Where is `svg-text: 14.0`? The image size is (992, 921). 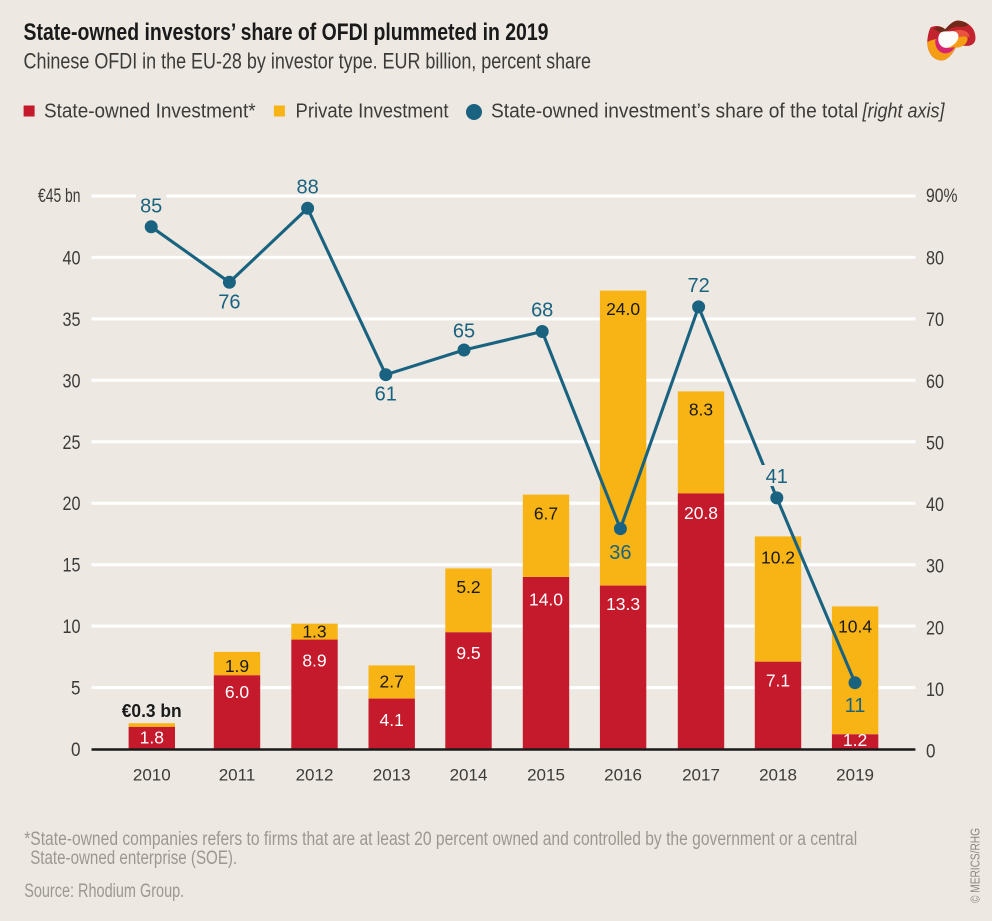
svg-text: 14.0 is located at coordinates (546, 600).